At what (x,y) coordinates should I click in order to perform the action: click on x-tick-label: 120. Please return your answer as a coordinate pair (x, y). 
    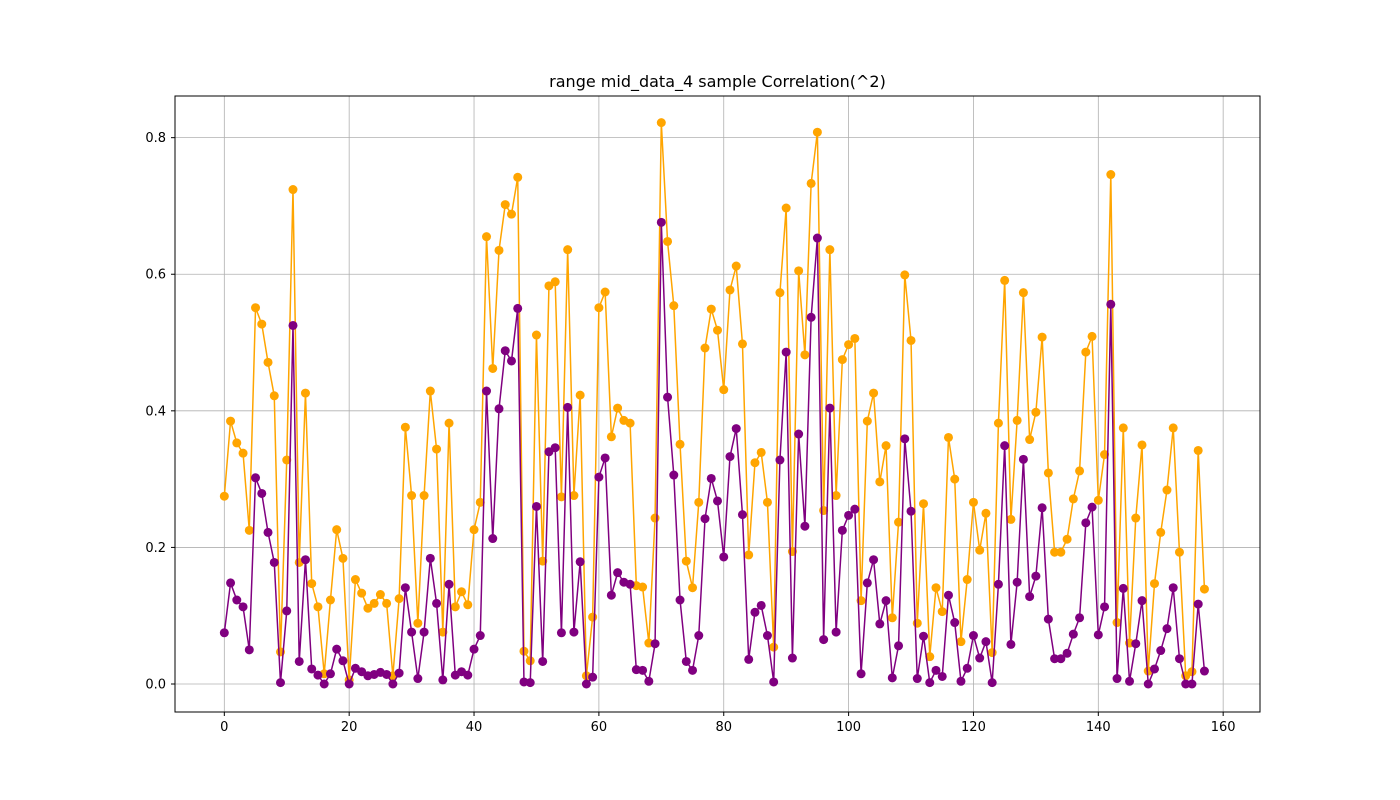
    Looking at the image, I should click on (973, 727).